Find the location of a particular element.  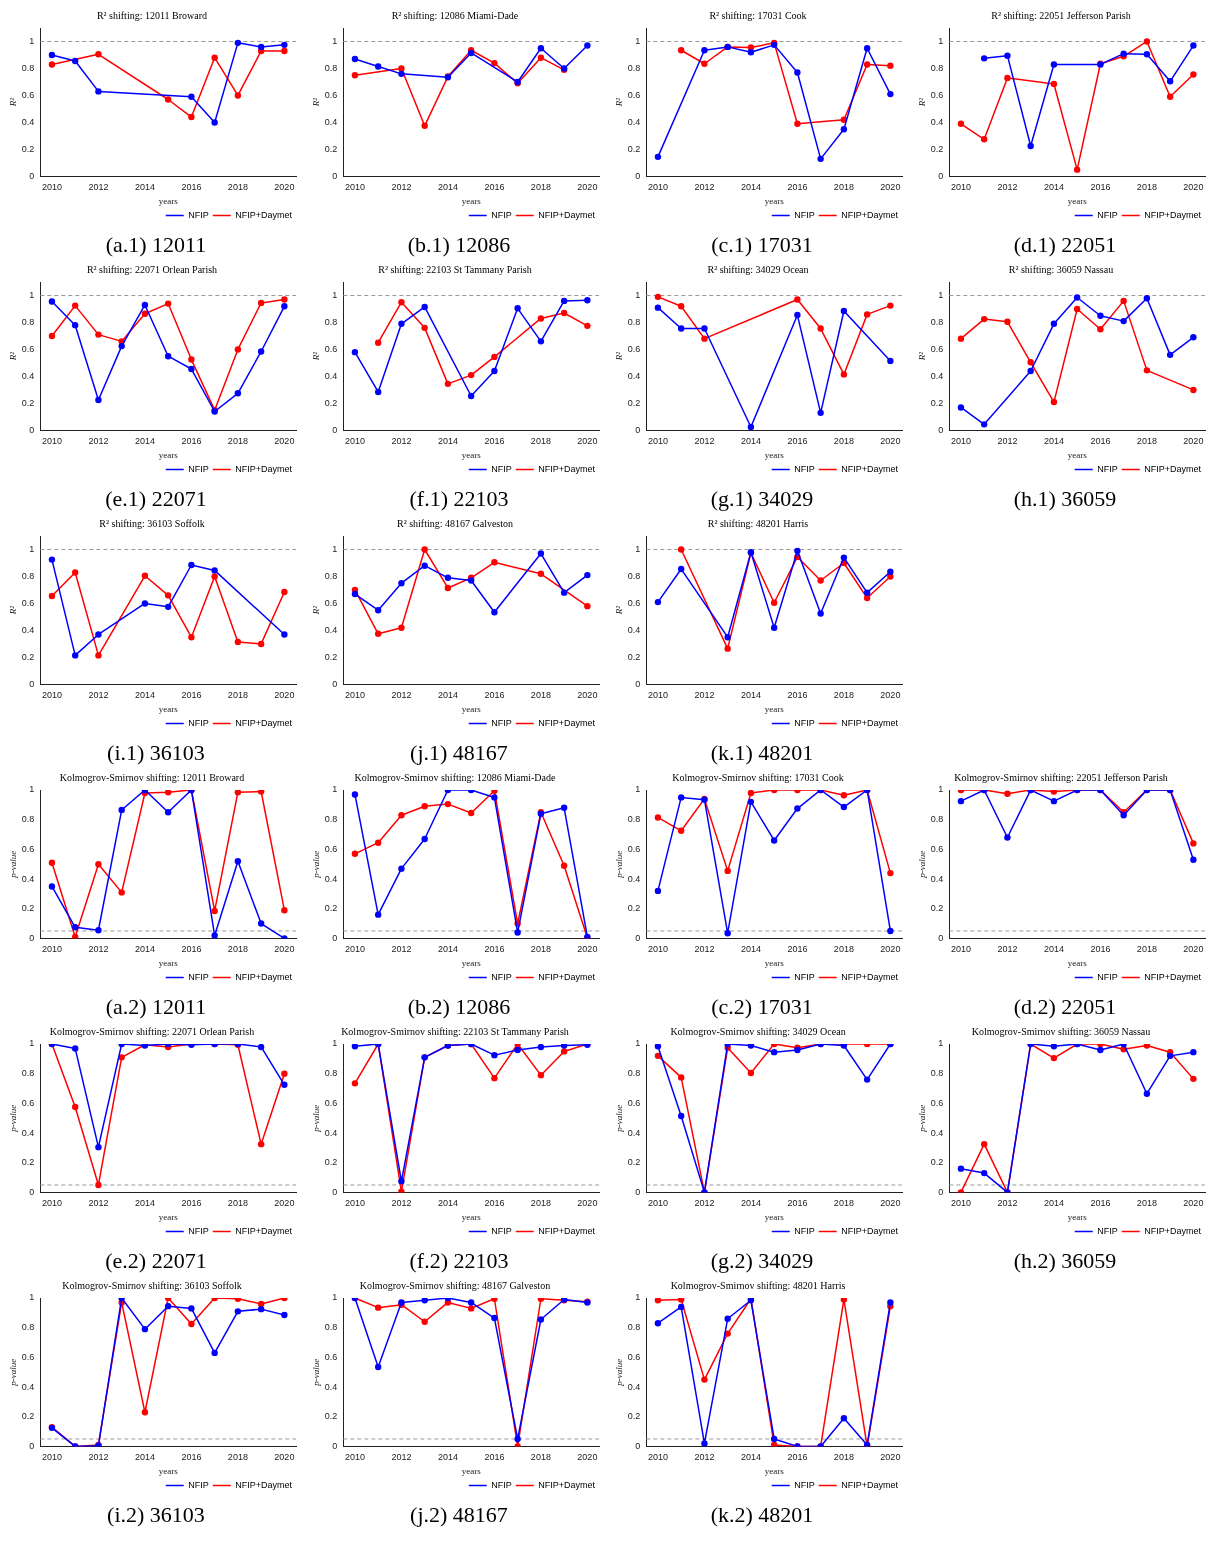

text: (k.2) 48201 is located at coordinates (762, 1515).